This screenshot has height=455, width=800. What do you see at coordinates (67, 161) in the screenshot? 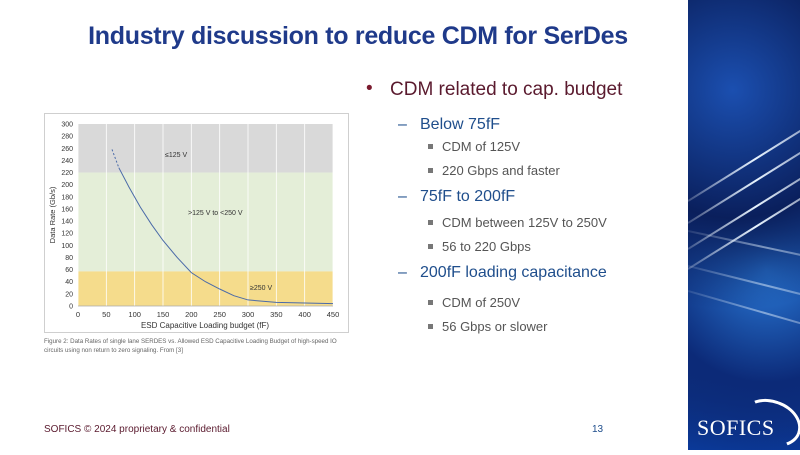
I see `y-tick-label: 240` at bounding box center [67, 161].